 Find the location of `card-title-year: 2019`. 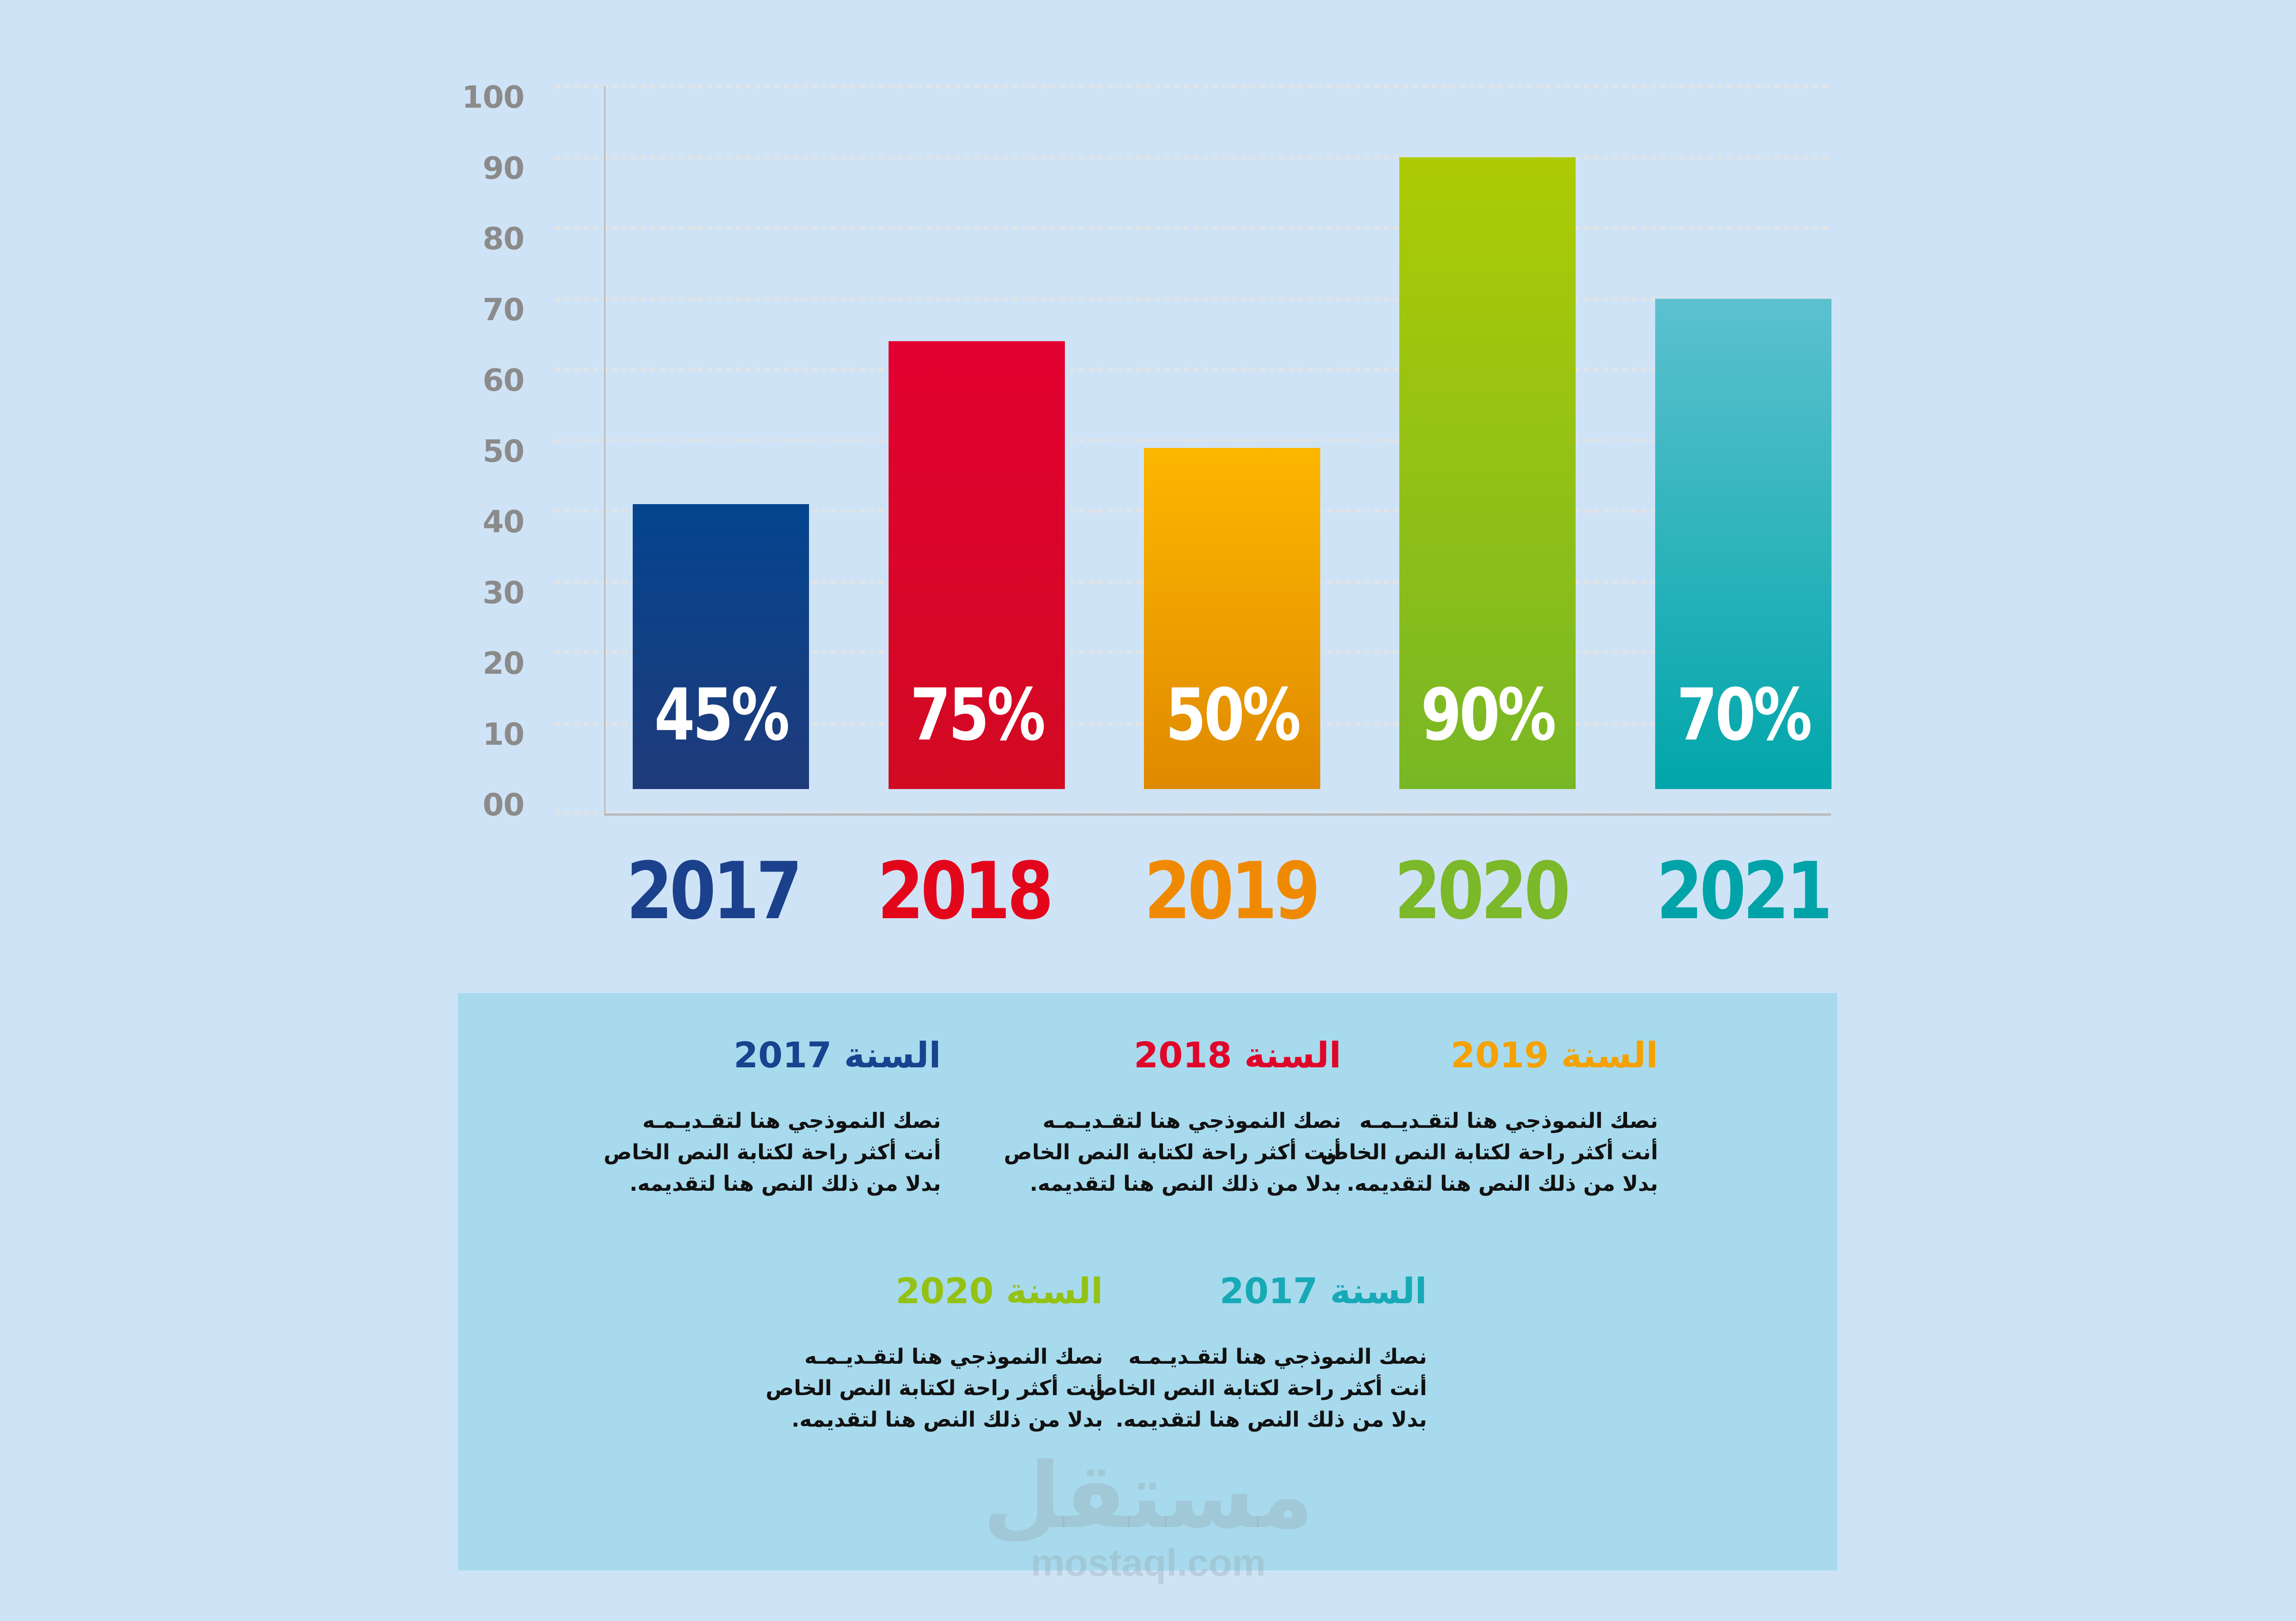

card-title-year: 2019 is located at coordinates (1500, 1056).